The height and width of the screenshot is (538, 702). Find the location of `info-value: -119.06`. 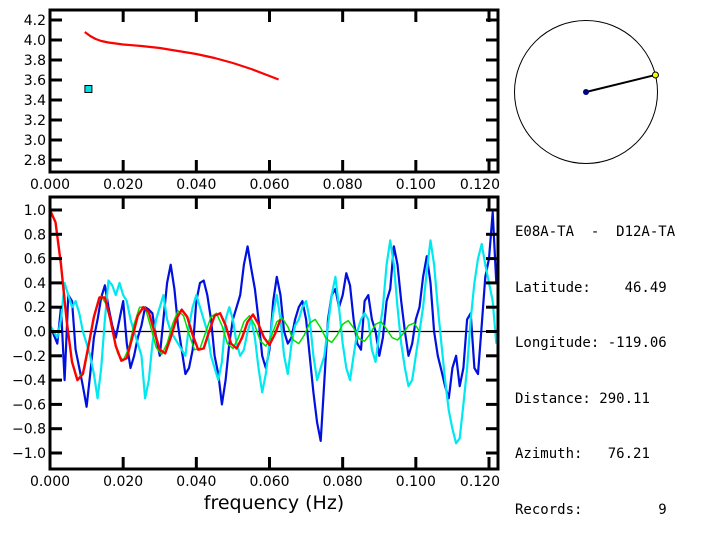

info-value: -119.06 is located at coordinates (637, 343).